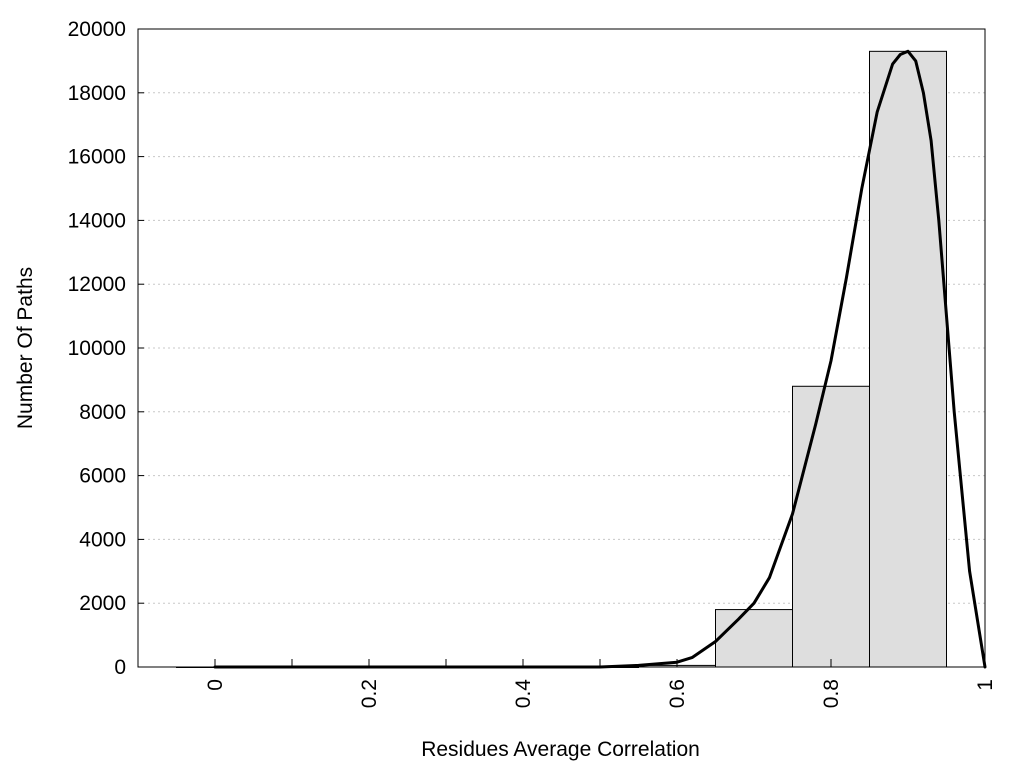 The width and height of the screenshot is (1024, 768). What do you see at coordinates (831, 693) in the screenshot?
I see `x-tick-label: 0.8` at bounding box center [831, 693].